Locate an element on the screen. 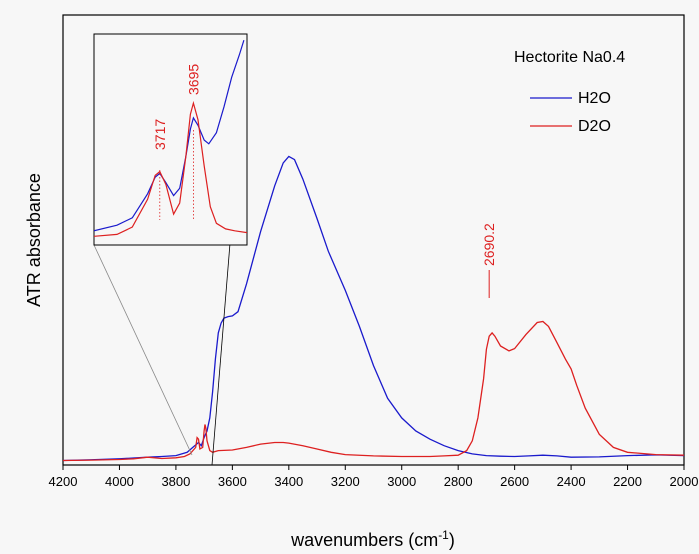 The image size is (699, 554). x-tick-label: 3800 is located at coordinates (175, 481).